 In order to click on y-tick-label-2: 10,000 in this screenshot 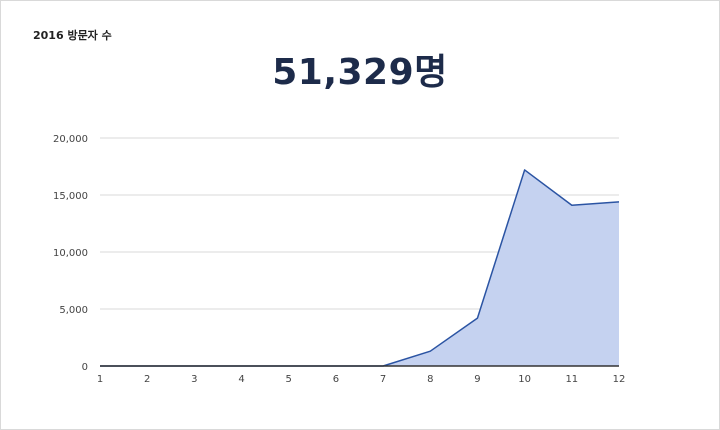, I will do `click(70, 253)`.